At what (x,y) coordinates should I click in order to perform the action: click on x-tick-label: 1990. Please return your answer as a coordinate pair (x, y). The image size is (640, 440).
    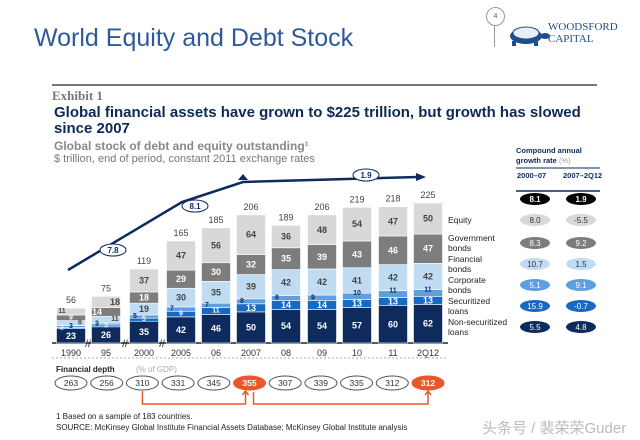
    Looking at the image, I should click on (71, 353).